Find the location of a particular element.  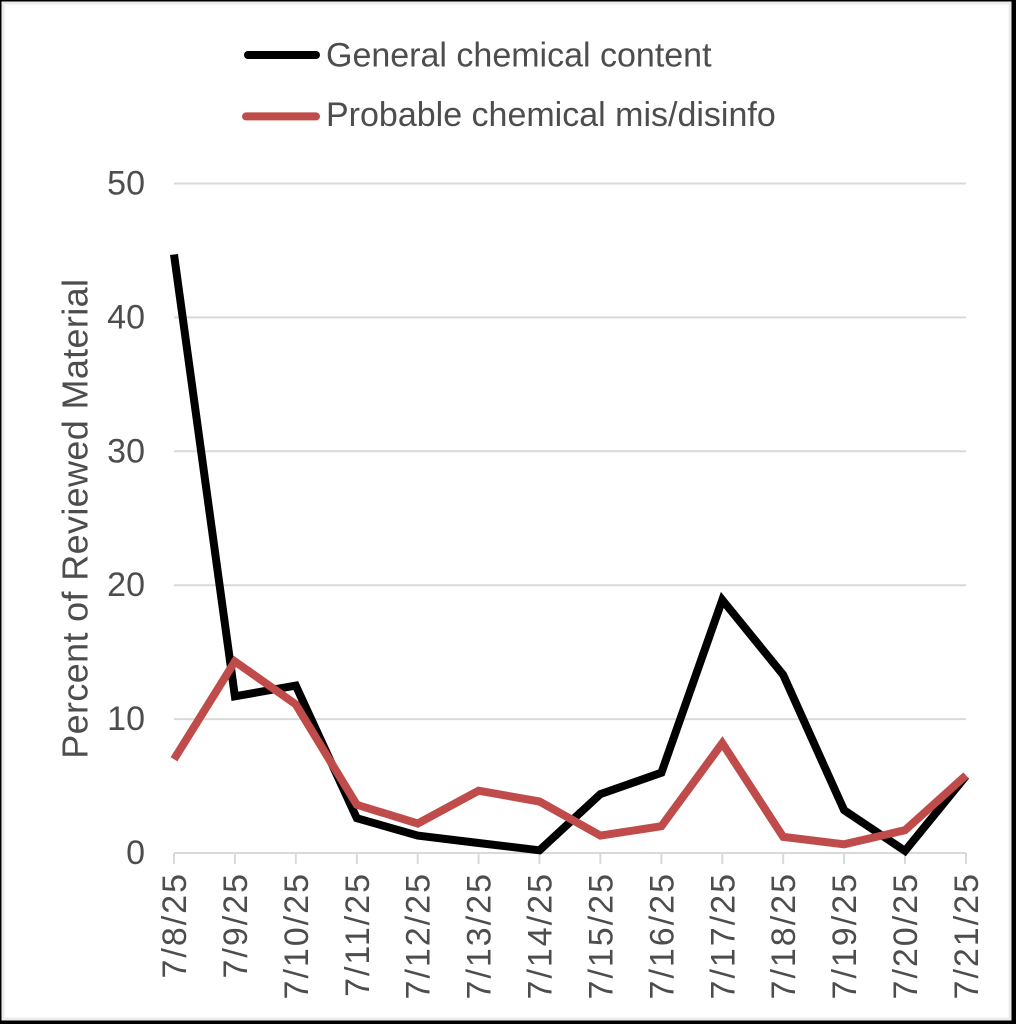

svg-text: 30 is located at coordinates (126, 451).